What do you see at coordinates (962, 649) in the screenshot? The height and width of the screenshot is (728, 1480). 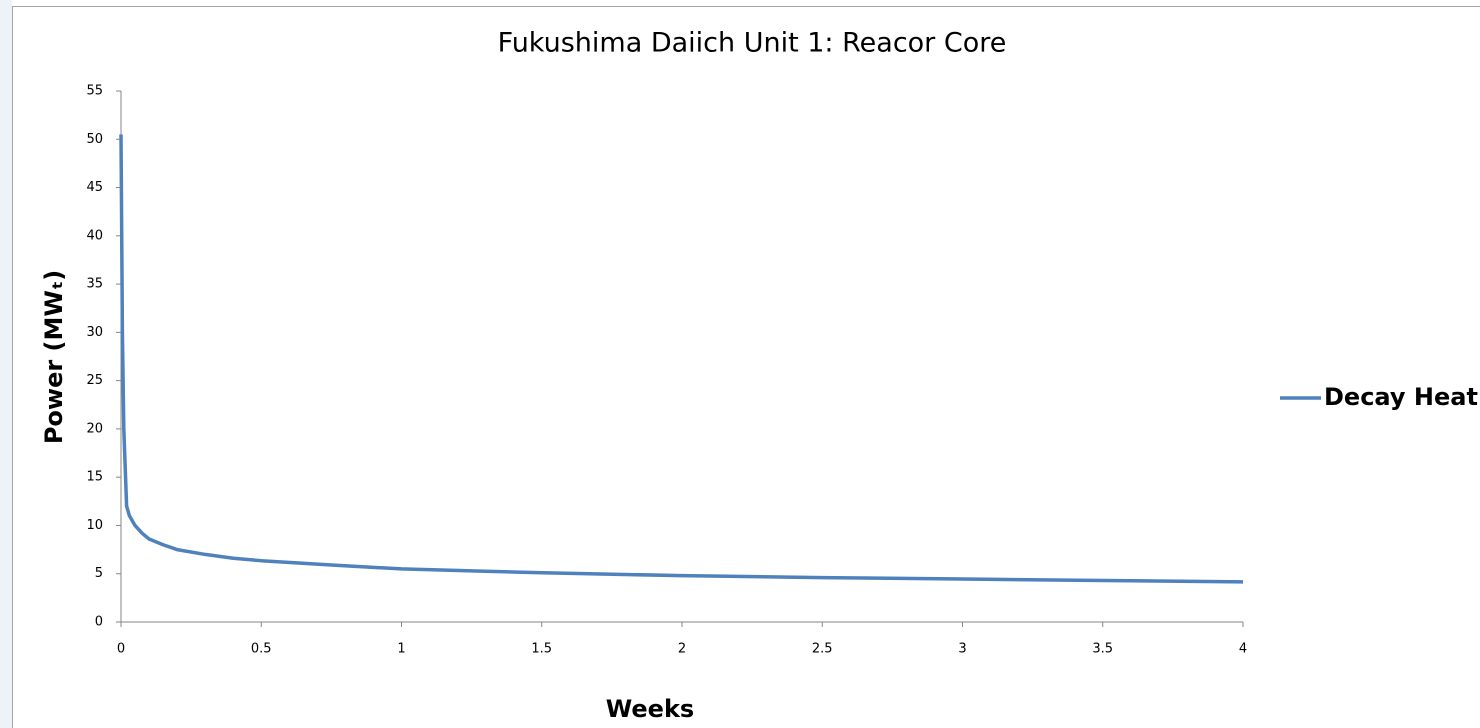 I see `x-tick-label: 3` at bounding box center [962, 649].